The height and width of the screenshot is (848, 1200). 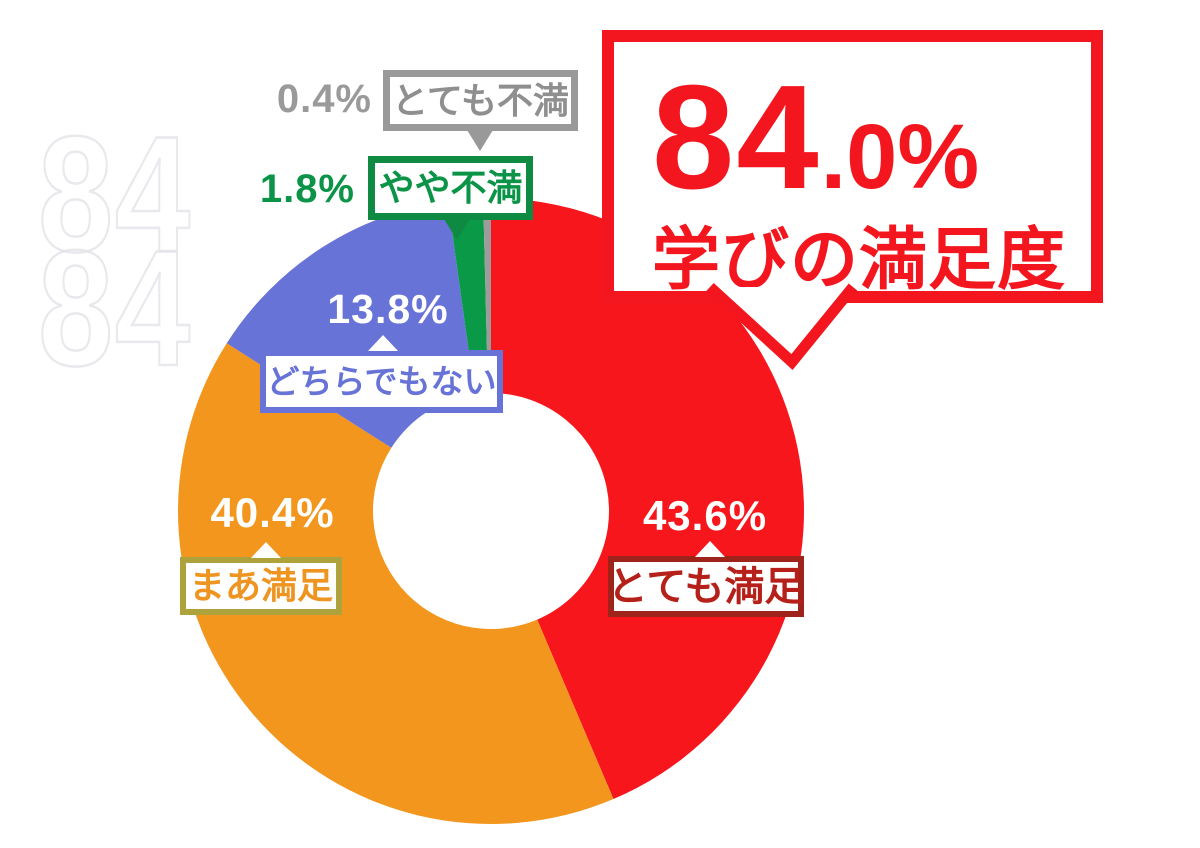 I want to click on label-bubble-neutral: どちらでもない, so click(x=381, y=374).